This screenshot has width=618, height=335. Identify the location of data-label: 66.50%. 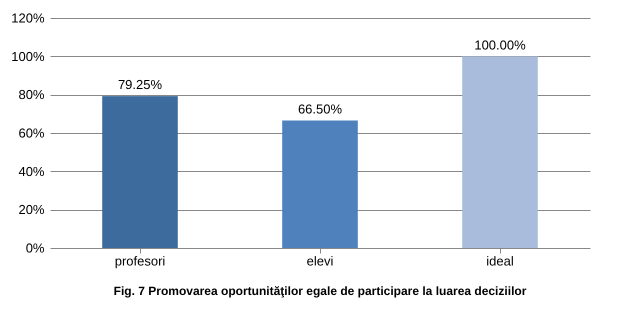
(320, 109).